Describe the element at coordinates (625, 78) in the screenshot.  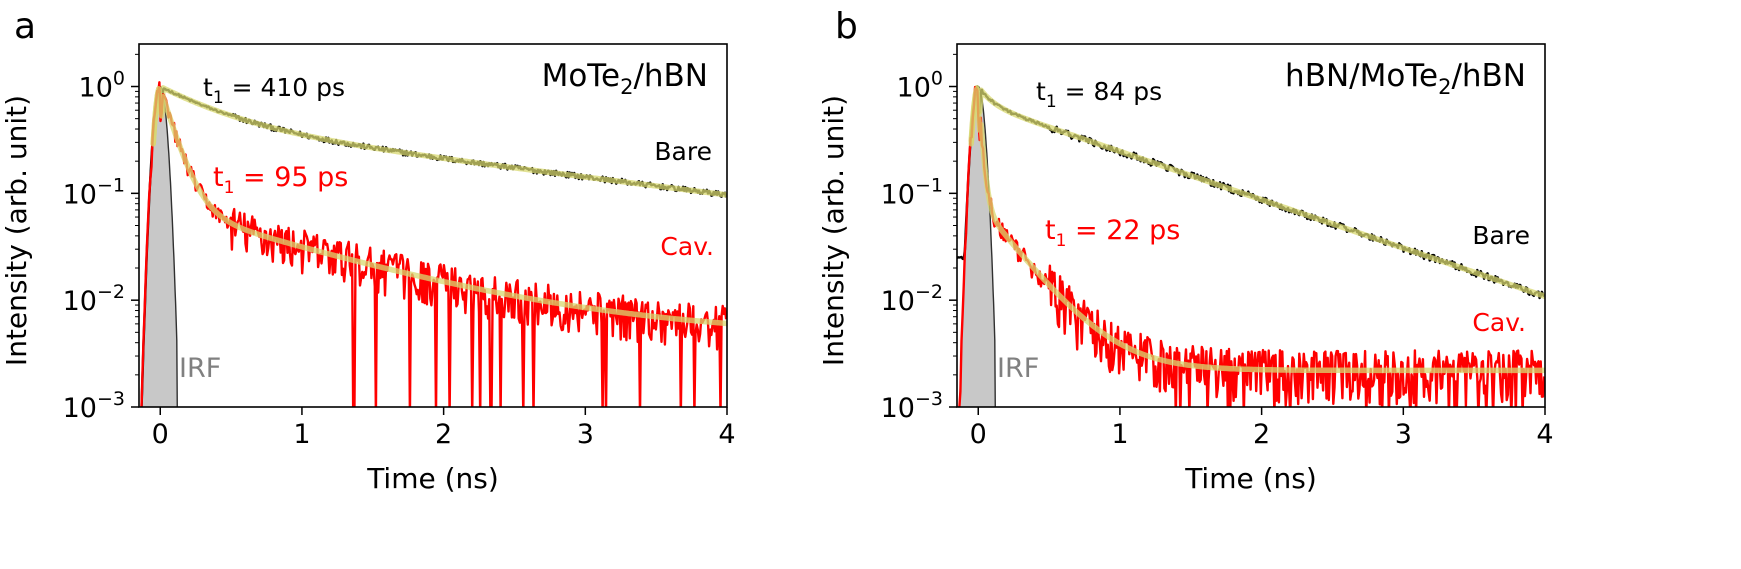
I see `sample-label: MoTe2/hBN` at that location.